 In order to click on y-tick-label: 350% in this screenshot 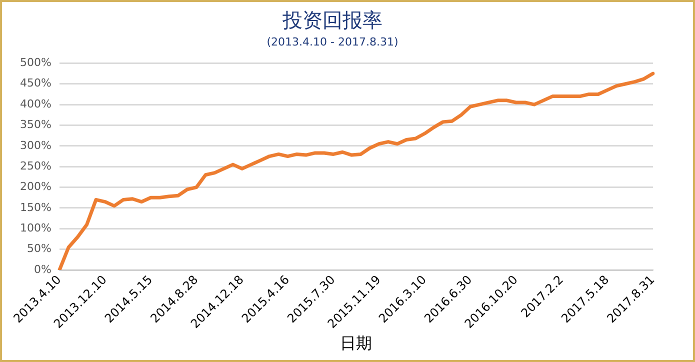, I will do `click(36, 125)`.